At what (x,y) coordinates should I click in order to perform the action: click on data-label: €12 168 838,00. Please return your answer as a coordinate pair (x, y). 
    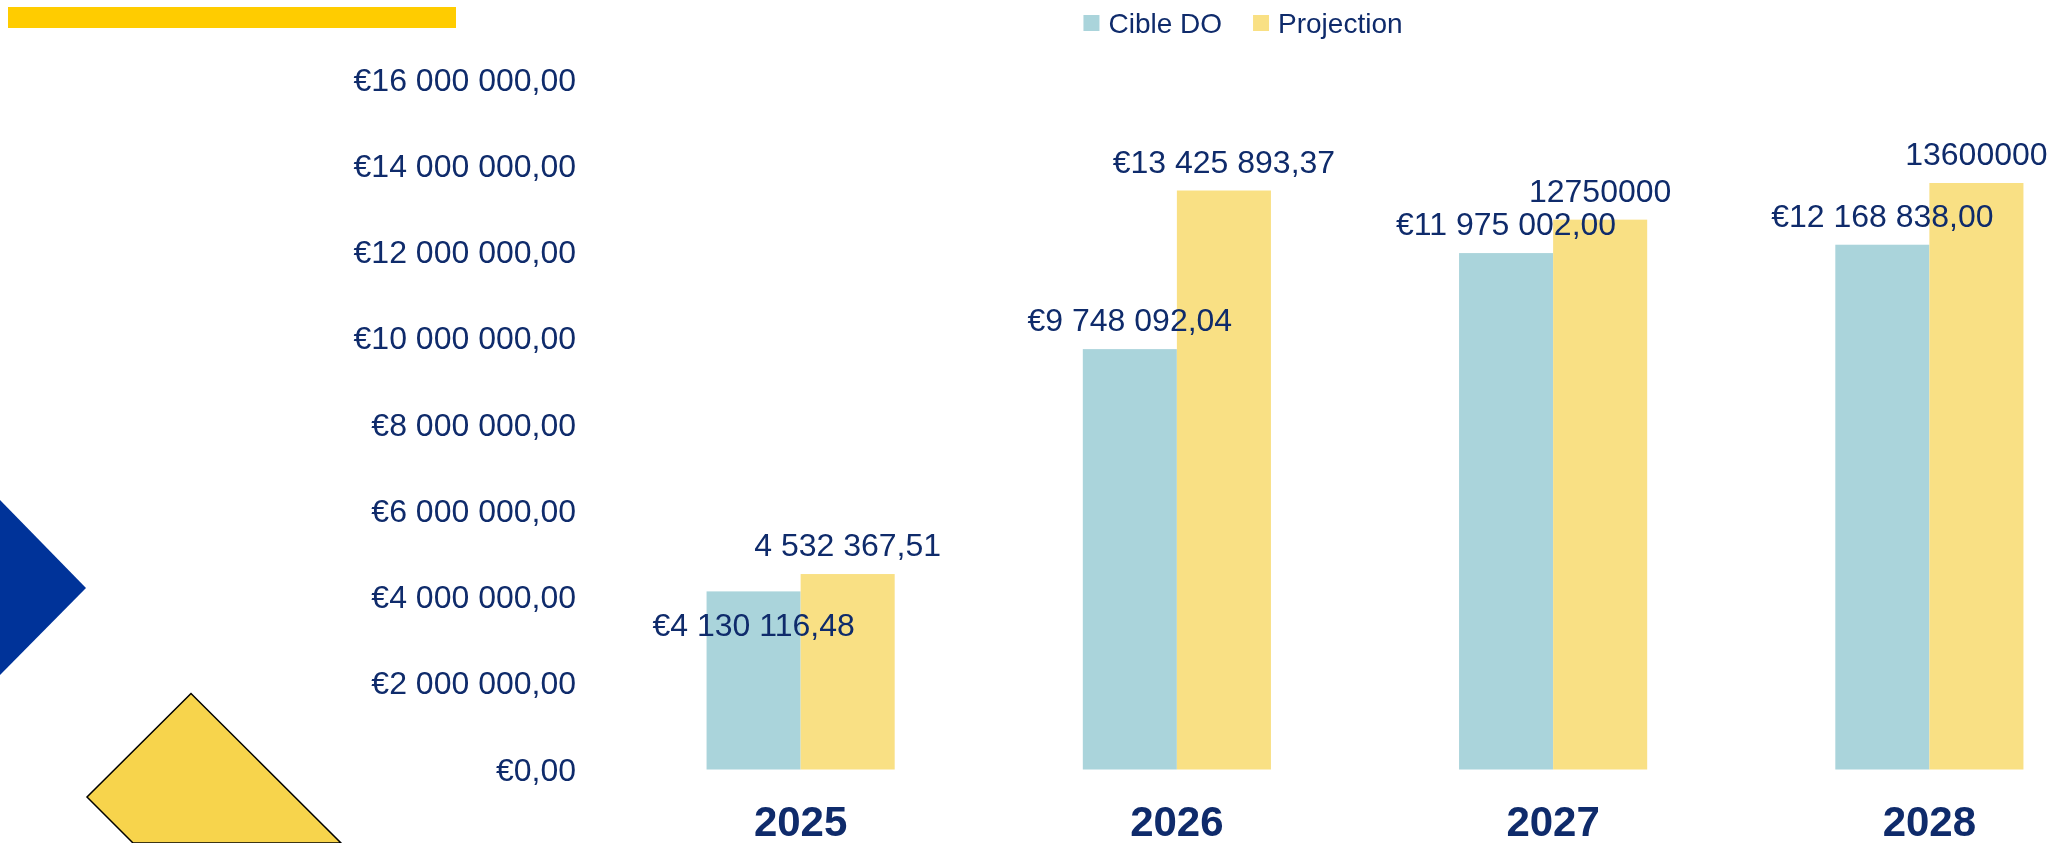
    Looking at the image, I should click on (1882, 215).